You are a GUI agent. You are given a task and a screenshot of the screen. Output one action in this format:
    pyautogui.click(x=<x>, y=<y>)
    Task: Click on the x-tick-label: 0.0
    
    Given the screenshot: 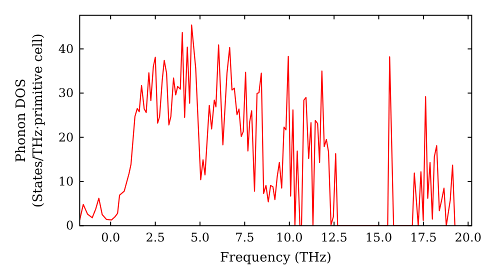 What is the action you would take?
    pyautogui.click(x=110, y=237)
    